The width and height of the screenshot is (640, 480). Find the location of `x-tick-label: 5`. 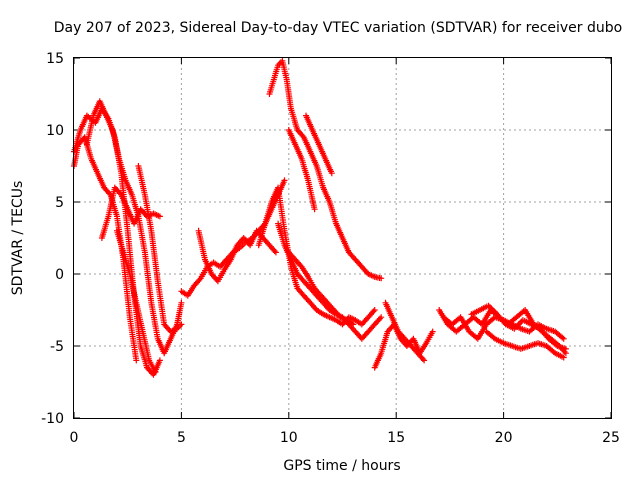

x-tick-label: 5 is located at coordinates (181, 438).